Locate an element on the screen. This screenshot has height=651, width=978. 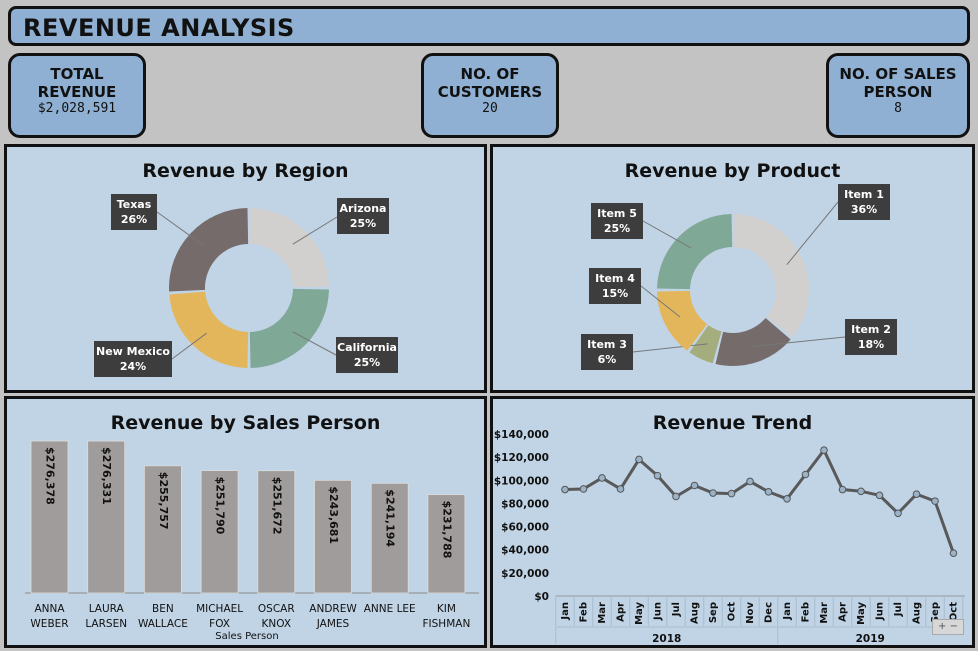
bar-value-label-6: $241,194 is located at coordinates (390, 518).